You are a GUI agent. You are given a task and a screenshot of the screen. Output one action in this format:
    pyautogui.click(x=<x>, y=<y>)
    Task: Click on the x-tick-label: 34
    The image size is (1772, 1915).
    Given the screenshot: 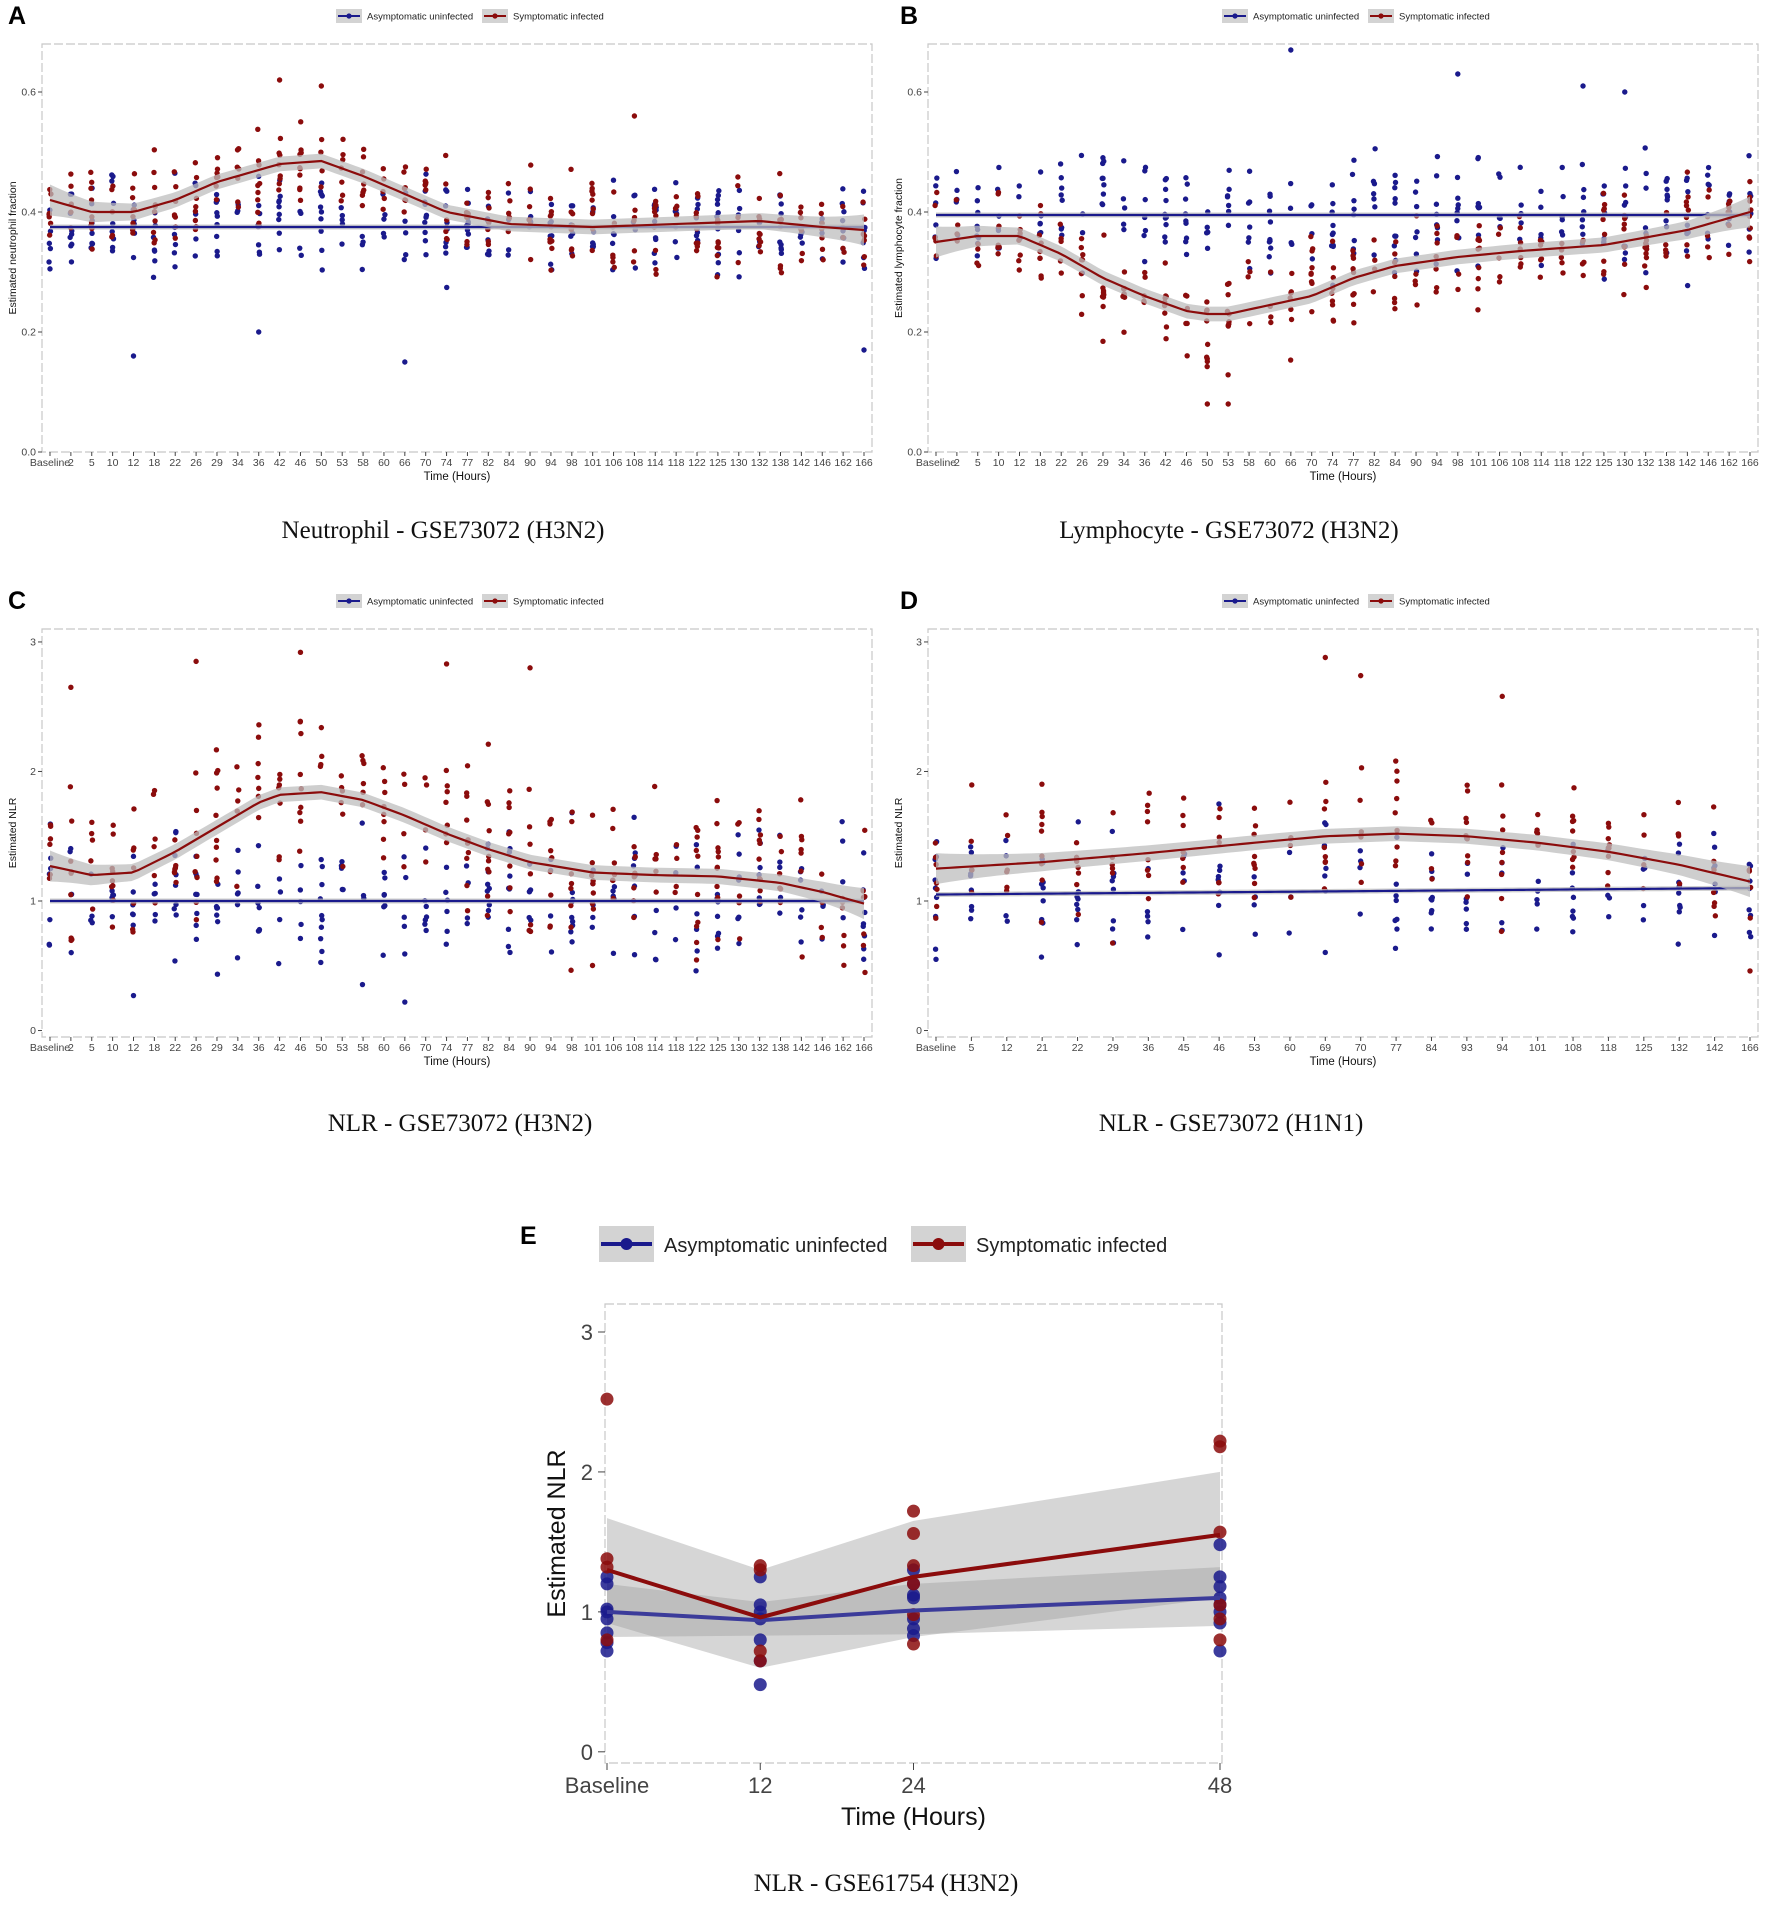 What is the action you would take?
    pyautogui.click(x=238, y=1048)
    